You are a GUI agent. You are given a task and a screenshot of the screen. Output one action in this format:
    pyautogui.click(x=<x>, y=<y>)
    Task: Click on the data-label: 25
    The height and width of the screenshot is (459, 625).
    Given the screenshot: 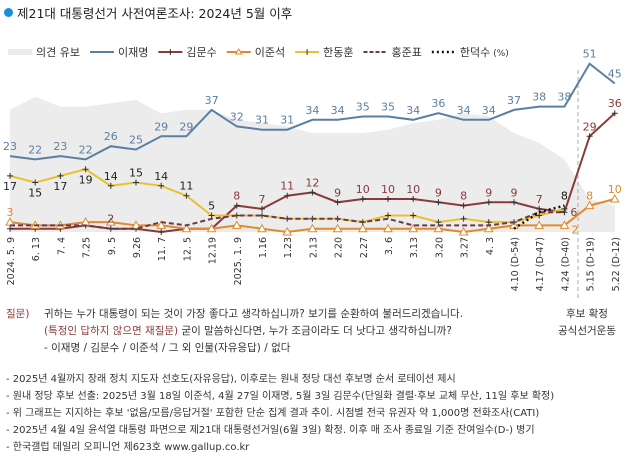 What is the action you would take?
    pyautogui.click(x=136, y=140)
    